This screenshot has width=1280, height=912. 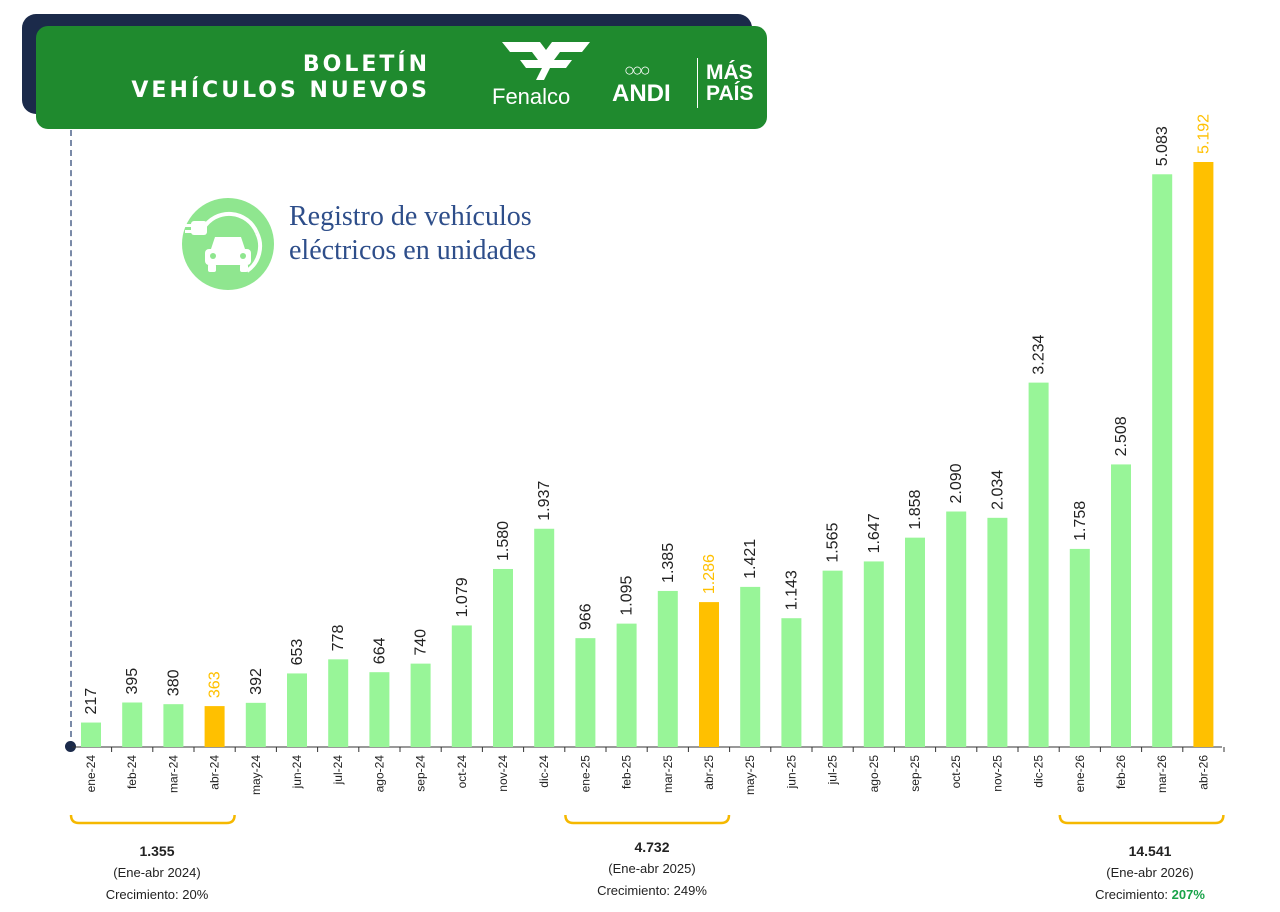 I want to click on category-label: abr-24, so click(x=215, y=772).